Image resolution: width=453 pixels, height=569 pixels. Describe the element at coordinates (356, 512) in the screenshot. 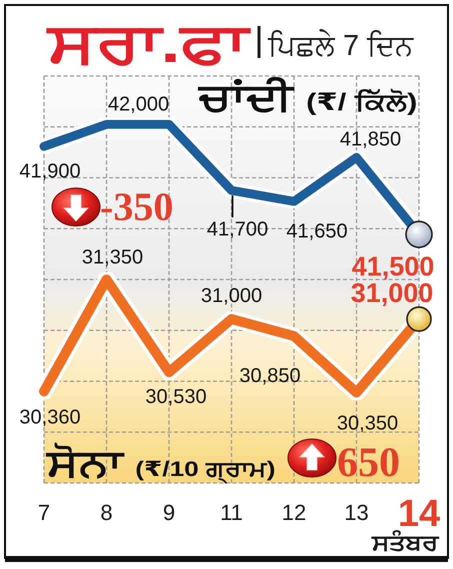

I see `x-tick-label: 13` at that location.